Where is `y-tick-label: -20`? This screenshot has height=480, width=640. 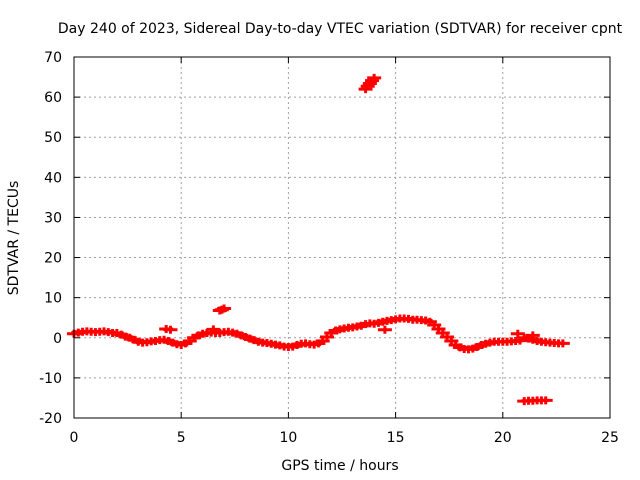 y-tick-label: -20 is located at coordinates (50, 419).